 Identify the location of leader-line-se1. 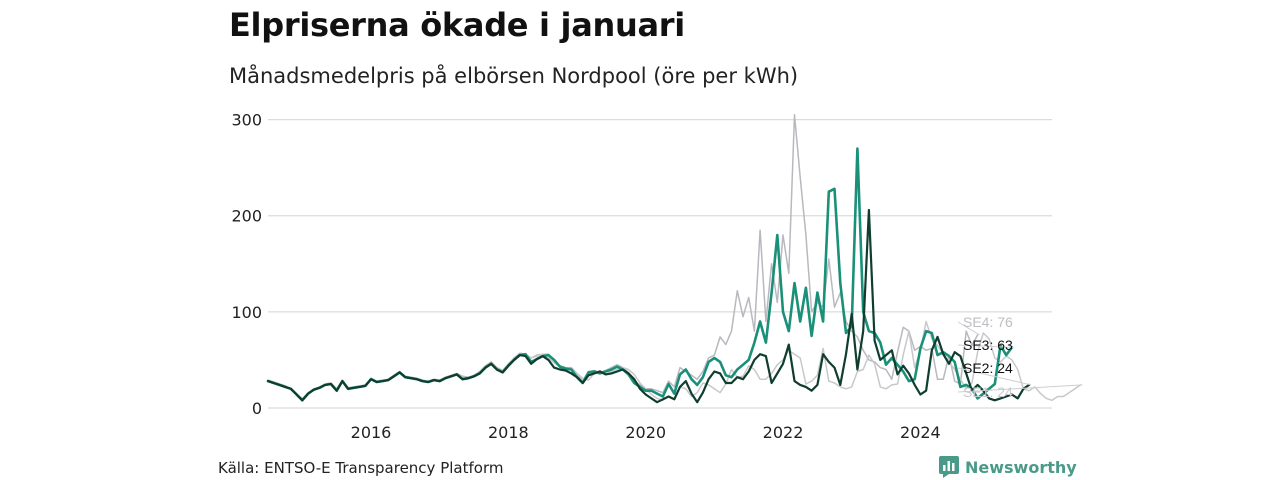
(1020, 388).